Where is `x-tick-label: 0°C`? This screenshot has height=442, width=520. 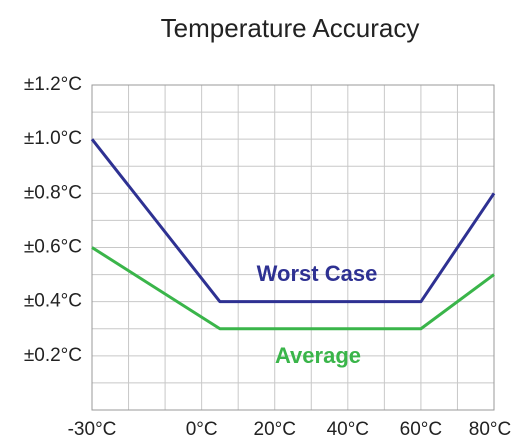 x-tick-label: 0°C is located at coordinates (202, 429).